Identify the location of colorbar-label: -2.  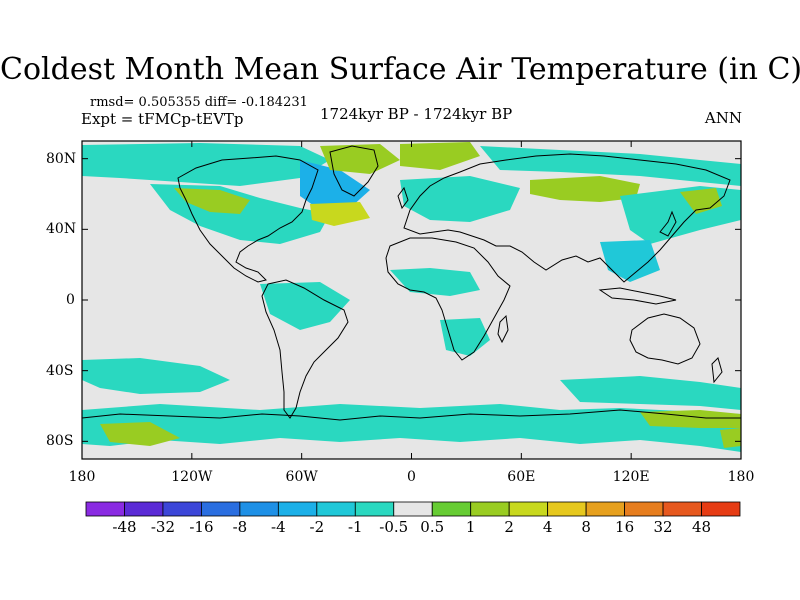
(317, 527).